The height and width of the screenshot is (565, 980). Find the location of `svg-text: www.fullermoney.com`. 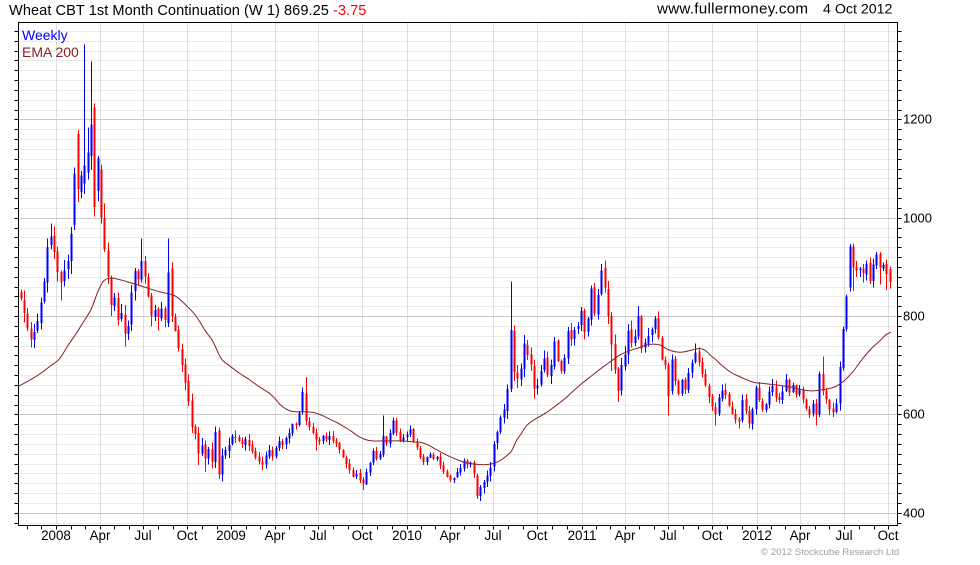

svg-text: www.fullermoney.com is located at coordinates (732, 9).